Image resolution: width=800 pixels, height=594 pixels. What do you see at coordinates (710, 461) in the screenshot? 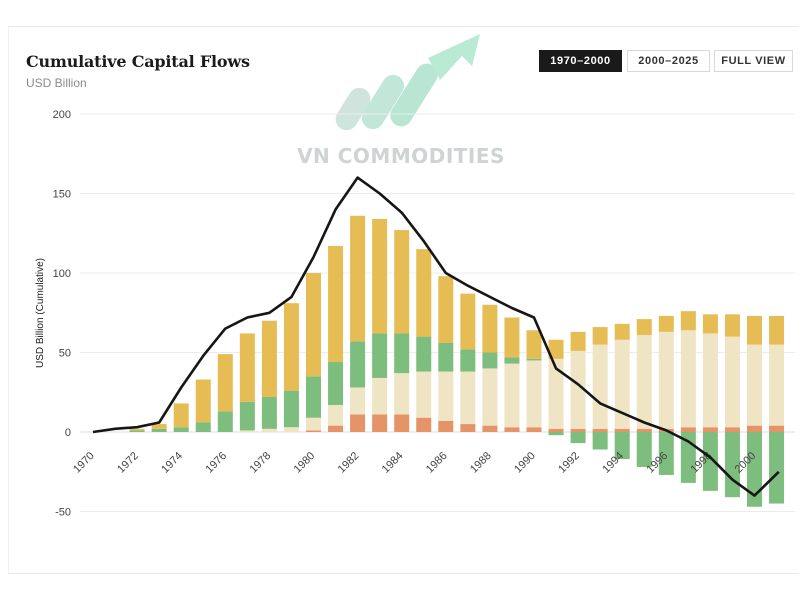
I see `bar-green-1998` at bounding box center [710, 461].